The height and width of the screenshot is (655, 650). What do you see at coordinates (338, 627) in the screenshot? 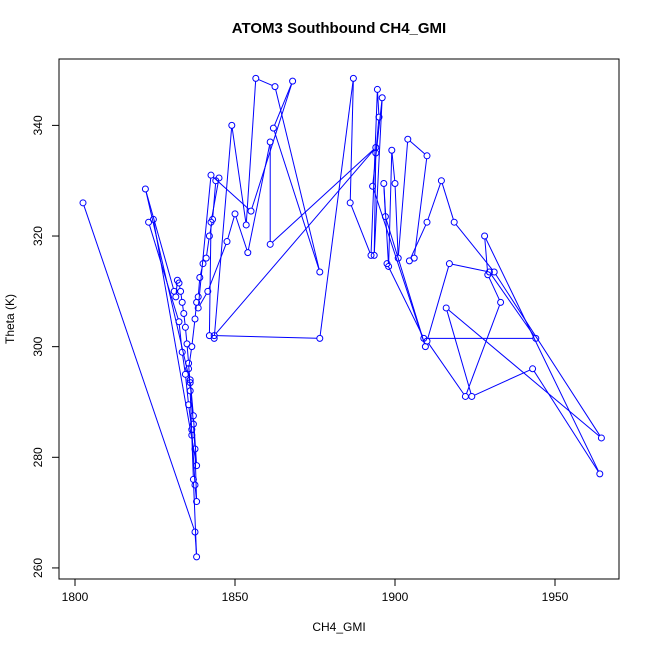
I see `x-axis-title: CH4_GMI` at bounding box center [338, 627].